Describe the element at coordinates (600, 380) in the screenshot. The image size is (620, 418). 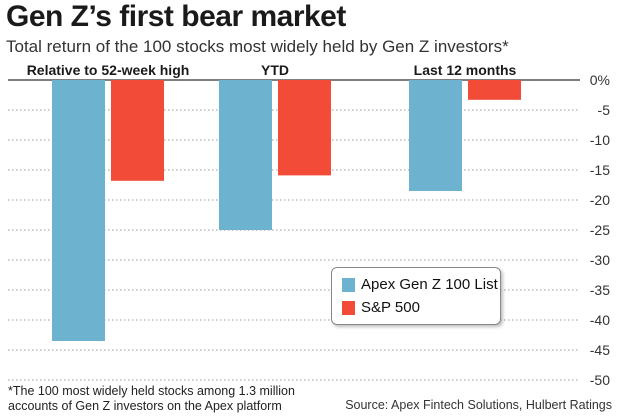
I see `y-tick-label: -50` at that location.